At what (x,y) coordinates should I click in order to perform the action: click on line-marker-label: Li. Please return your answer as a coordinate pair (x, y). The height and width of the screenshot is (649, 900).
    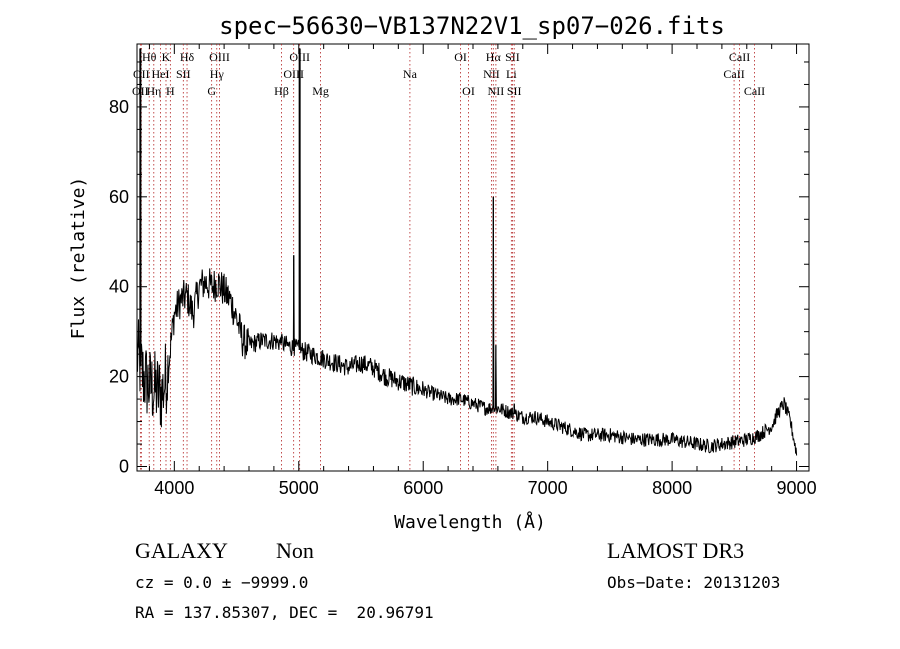
    Looking at the image, I should click on (511, 74).